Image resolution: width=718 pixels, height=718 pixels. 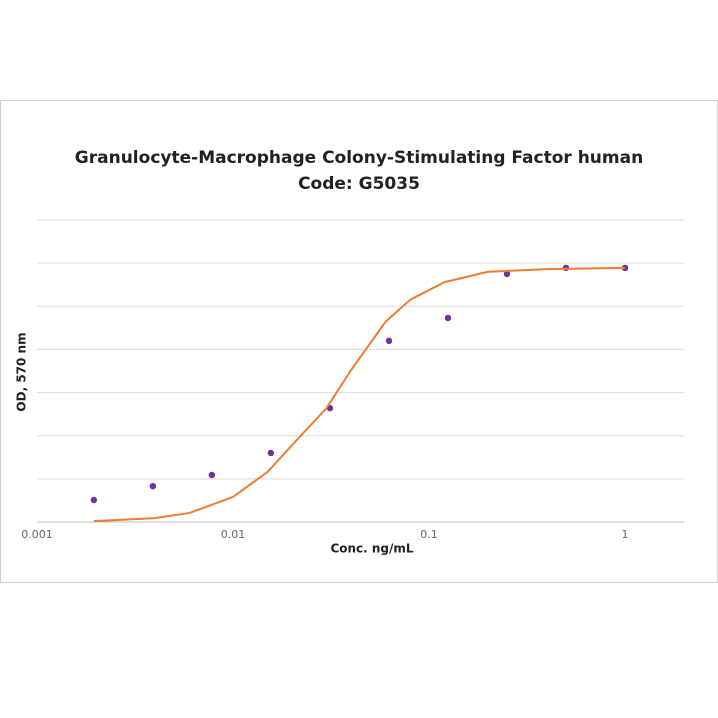 What do you see at coordinates (429, 534) in the screenshot?
I see `x-tick-label: 0.1` at bounding box center [429, 534].